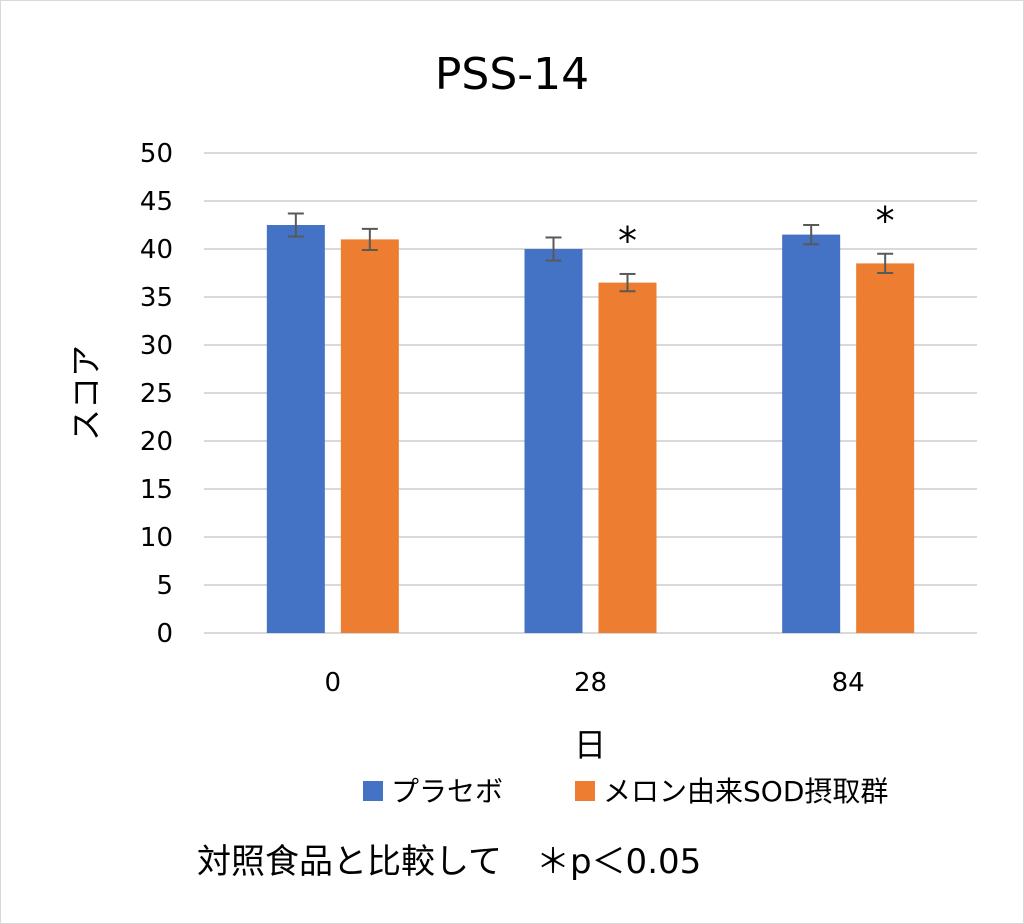 The image size is (1024, 924). Describe the element at coordinates (156, 250) in the screenshot. I see `y-tick-label: 40` at that location.